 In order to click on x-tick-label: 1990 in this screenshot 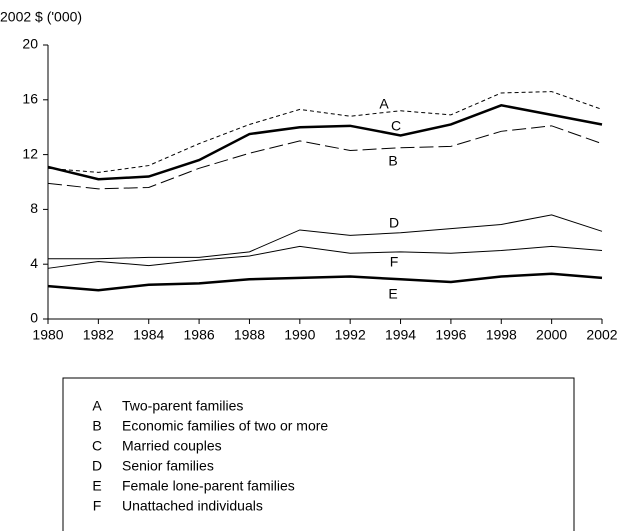, I will do `click(299, 335)`.